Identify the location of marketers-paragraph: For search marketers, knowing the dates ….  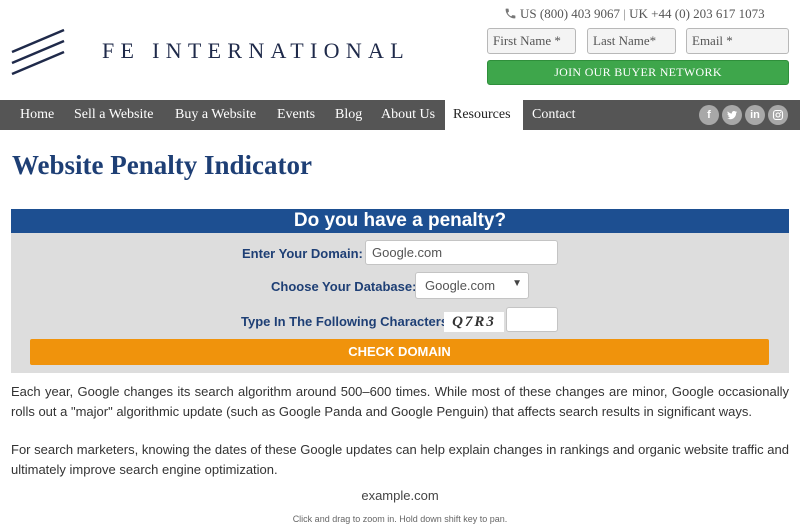
(400, 459).